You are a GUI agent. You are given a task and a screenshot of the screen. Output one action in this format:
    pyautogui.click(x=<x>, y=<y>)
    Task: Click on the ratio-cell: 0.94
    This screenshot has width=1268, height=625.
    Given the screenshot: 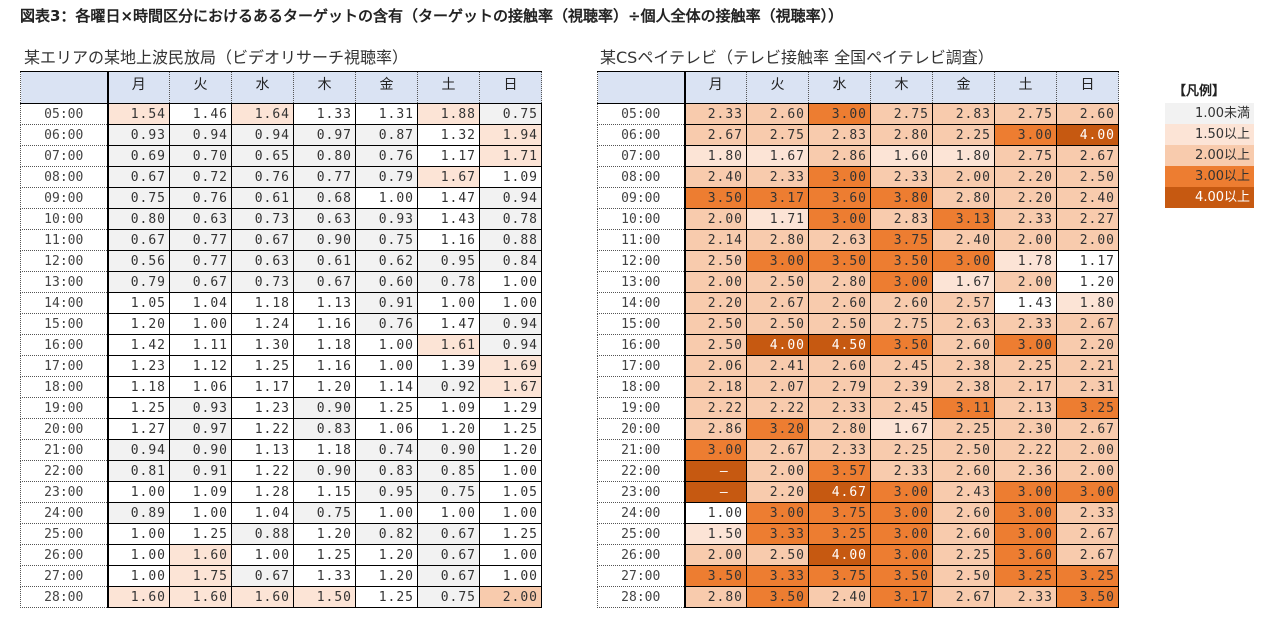 What is the action you would take?
    pyautogui.click(x=510, y=324)
    